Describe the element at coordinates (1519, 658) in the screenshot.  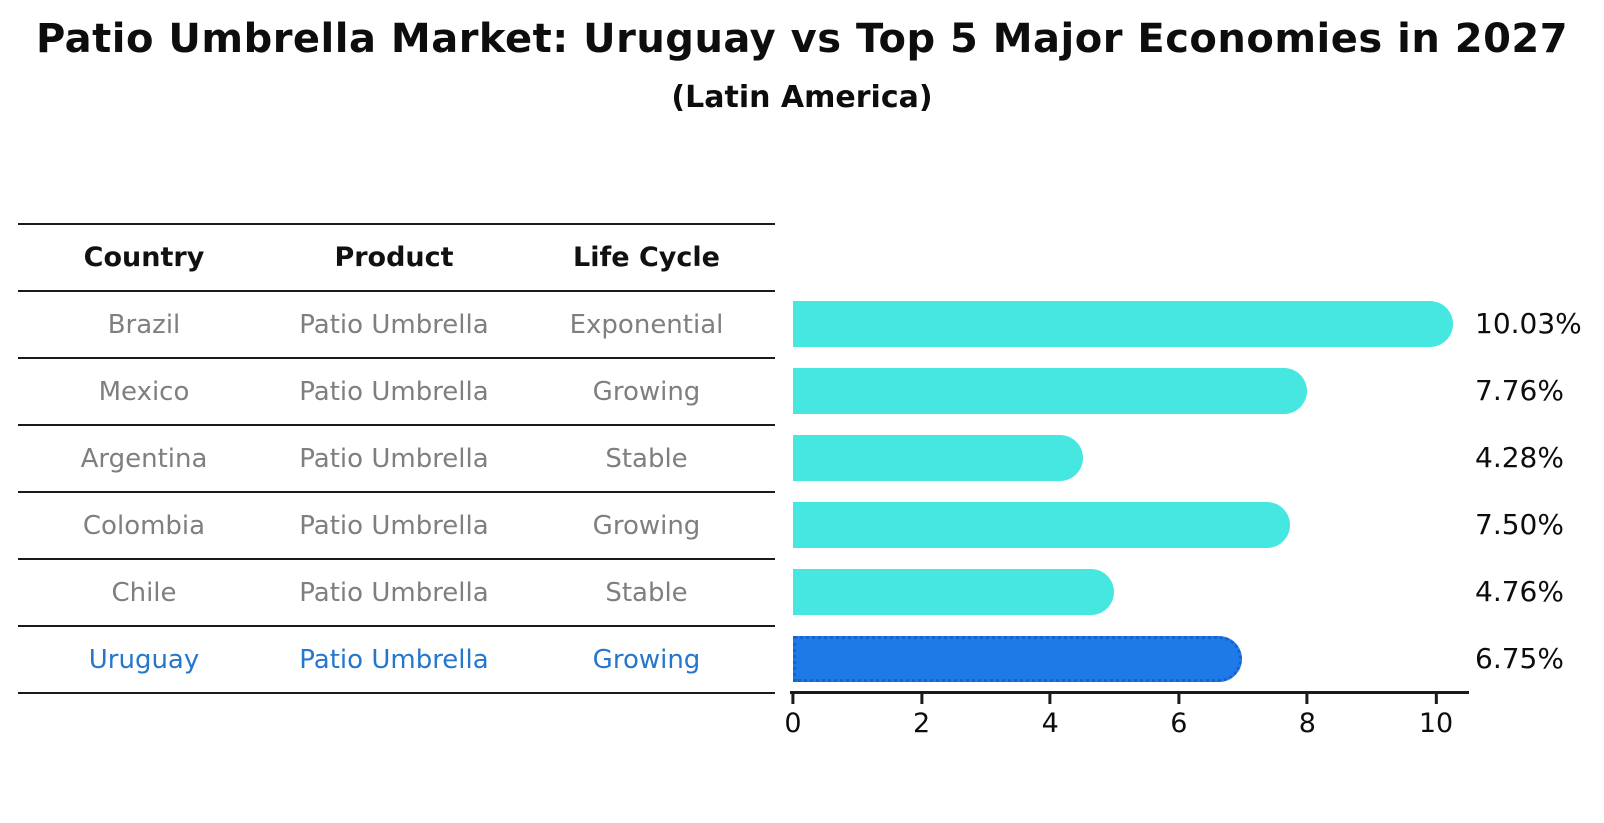
I see `value-label-uruguay: 6.75%` at that location.